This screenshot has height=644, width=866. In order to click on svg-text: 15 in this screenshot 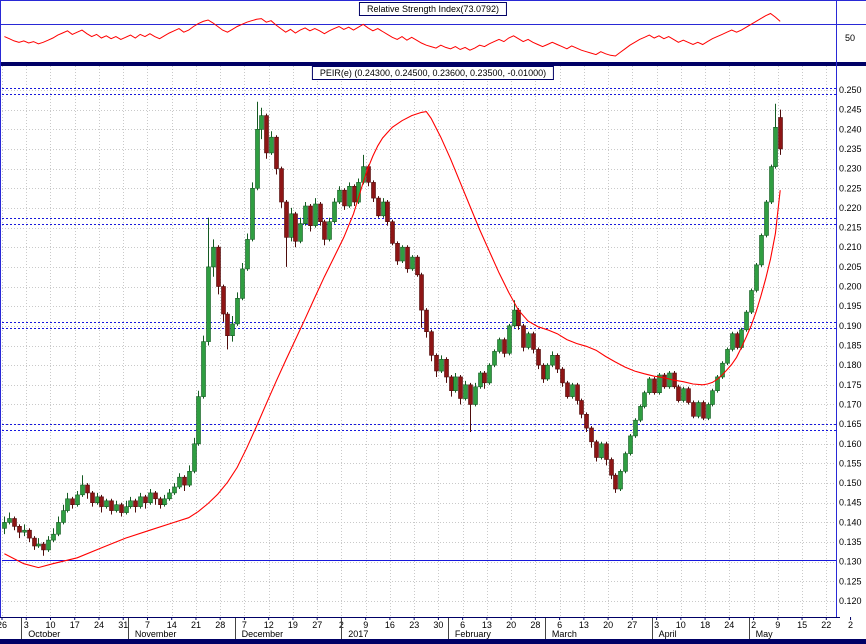, I will do `click(802, 625)`.